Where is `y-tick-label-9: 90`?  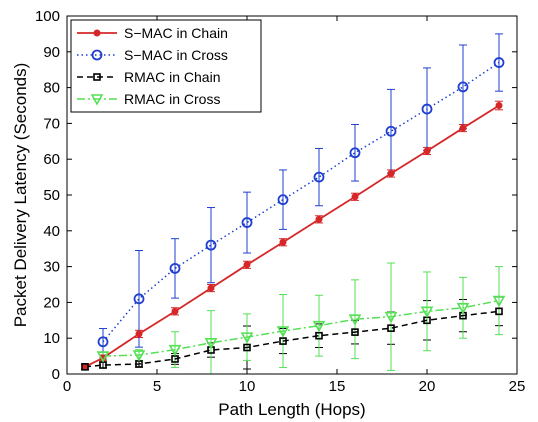
y-tick-label-9: 90 is located at coordinates (51, 52).